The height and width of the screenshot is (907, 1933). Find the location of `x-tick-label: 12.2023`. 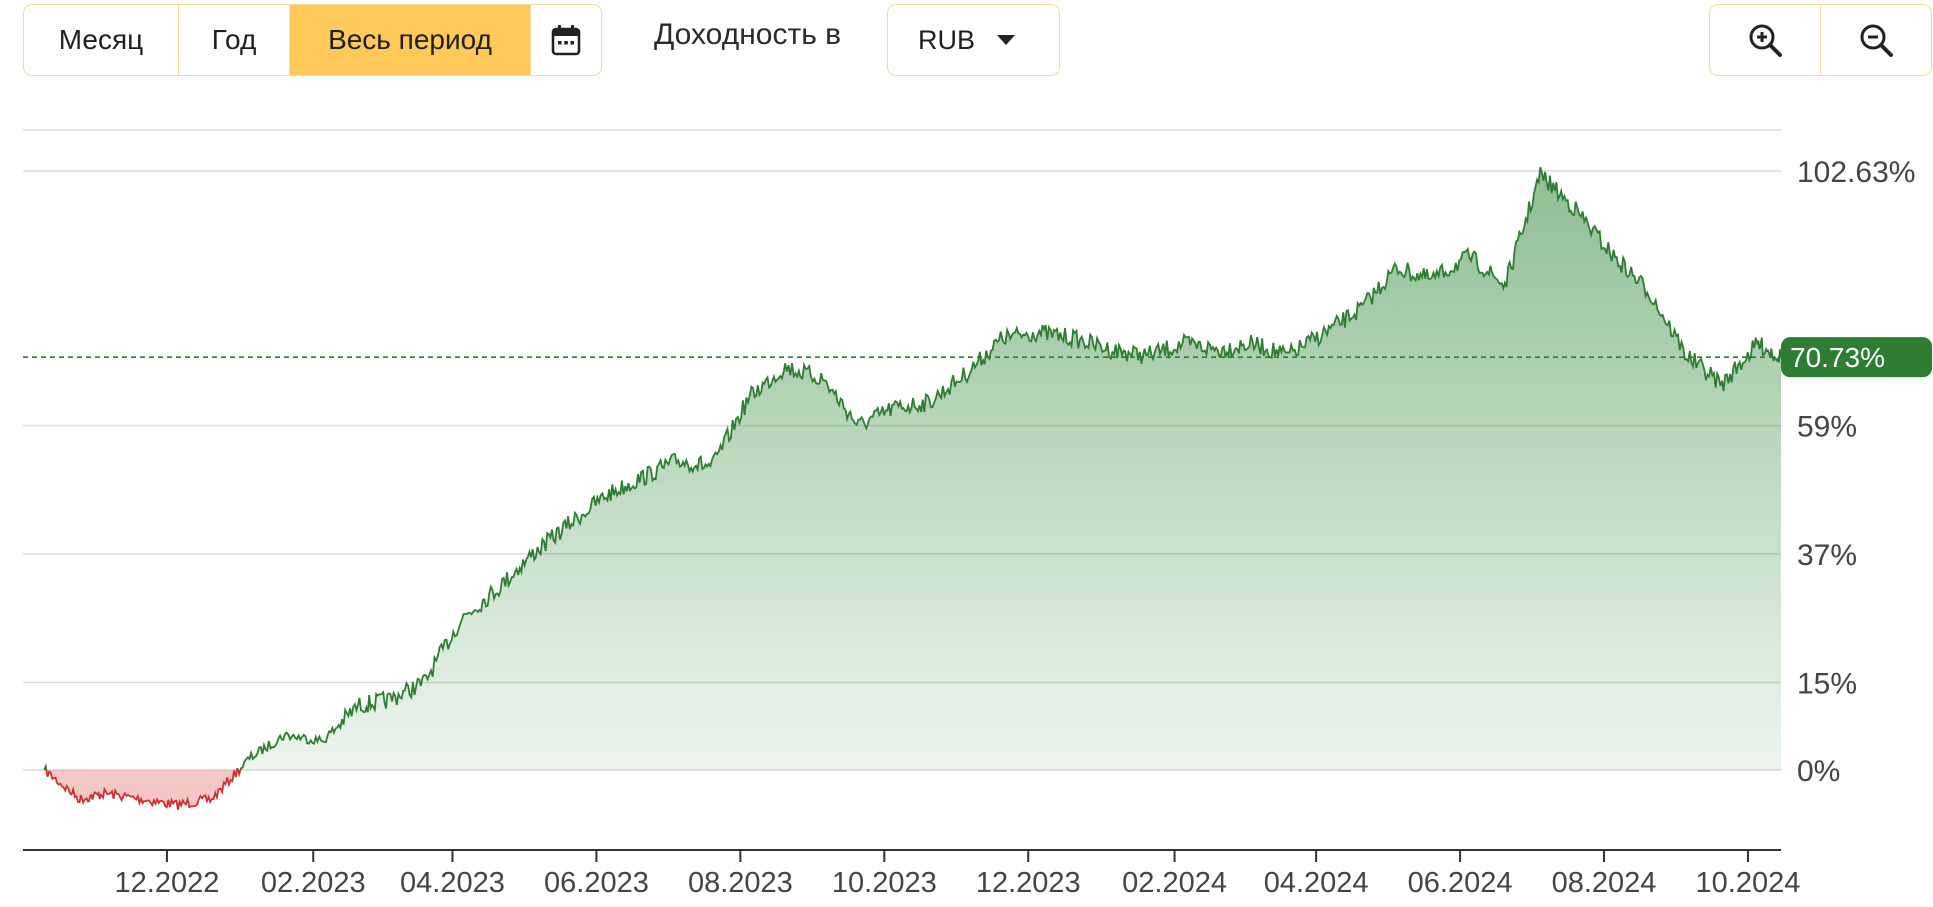

x-tick-label: 12.2023 is located at coordinates (1028, 883).